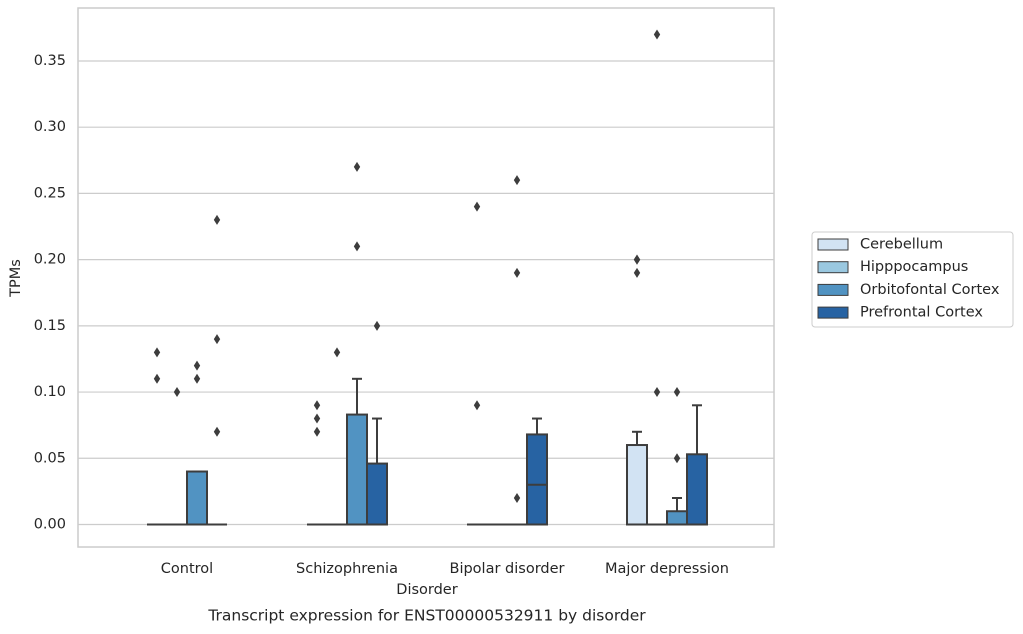  Describe the element at coordinates (667, 569) in the screenshot. I see `x-tick-label: Major depression` at that location.